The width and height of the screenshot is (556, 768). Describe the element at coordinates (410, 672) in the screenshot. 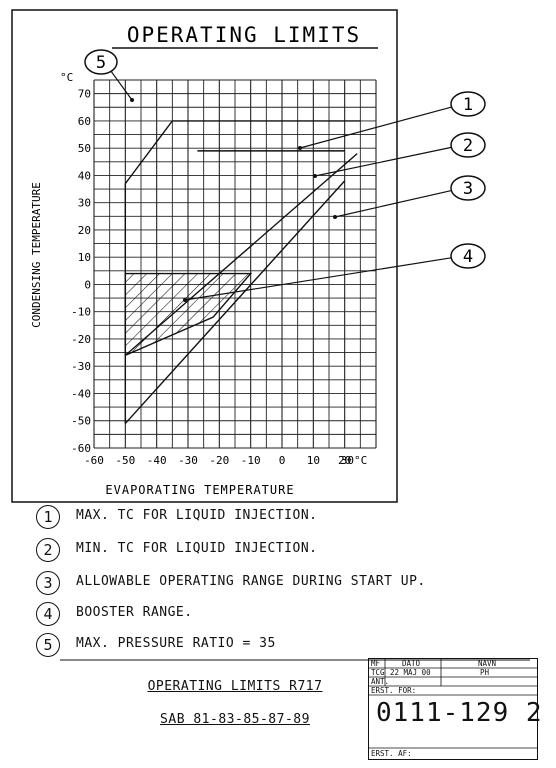

I see `tb-date: 22 MAJ 00` at that location.